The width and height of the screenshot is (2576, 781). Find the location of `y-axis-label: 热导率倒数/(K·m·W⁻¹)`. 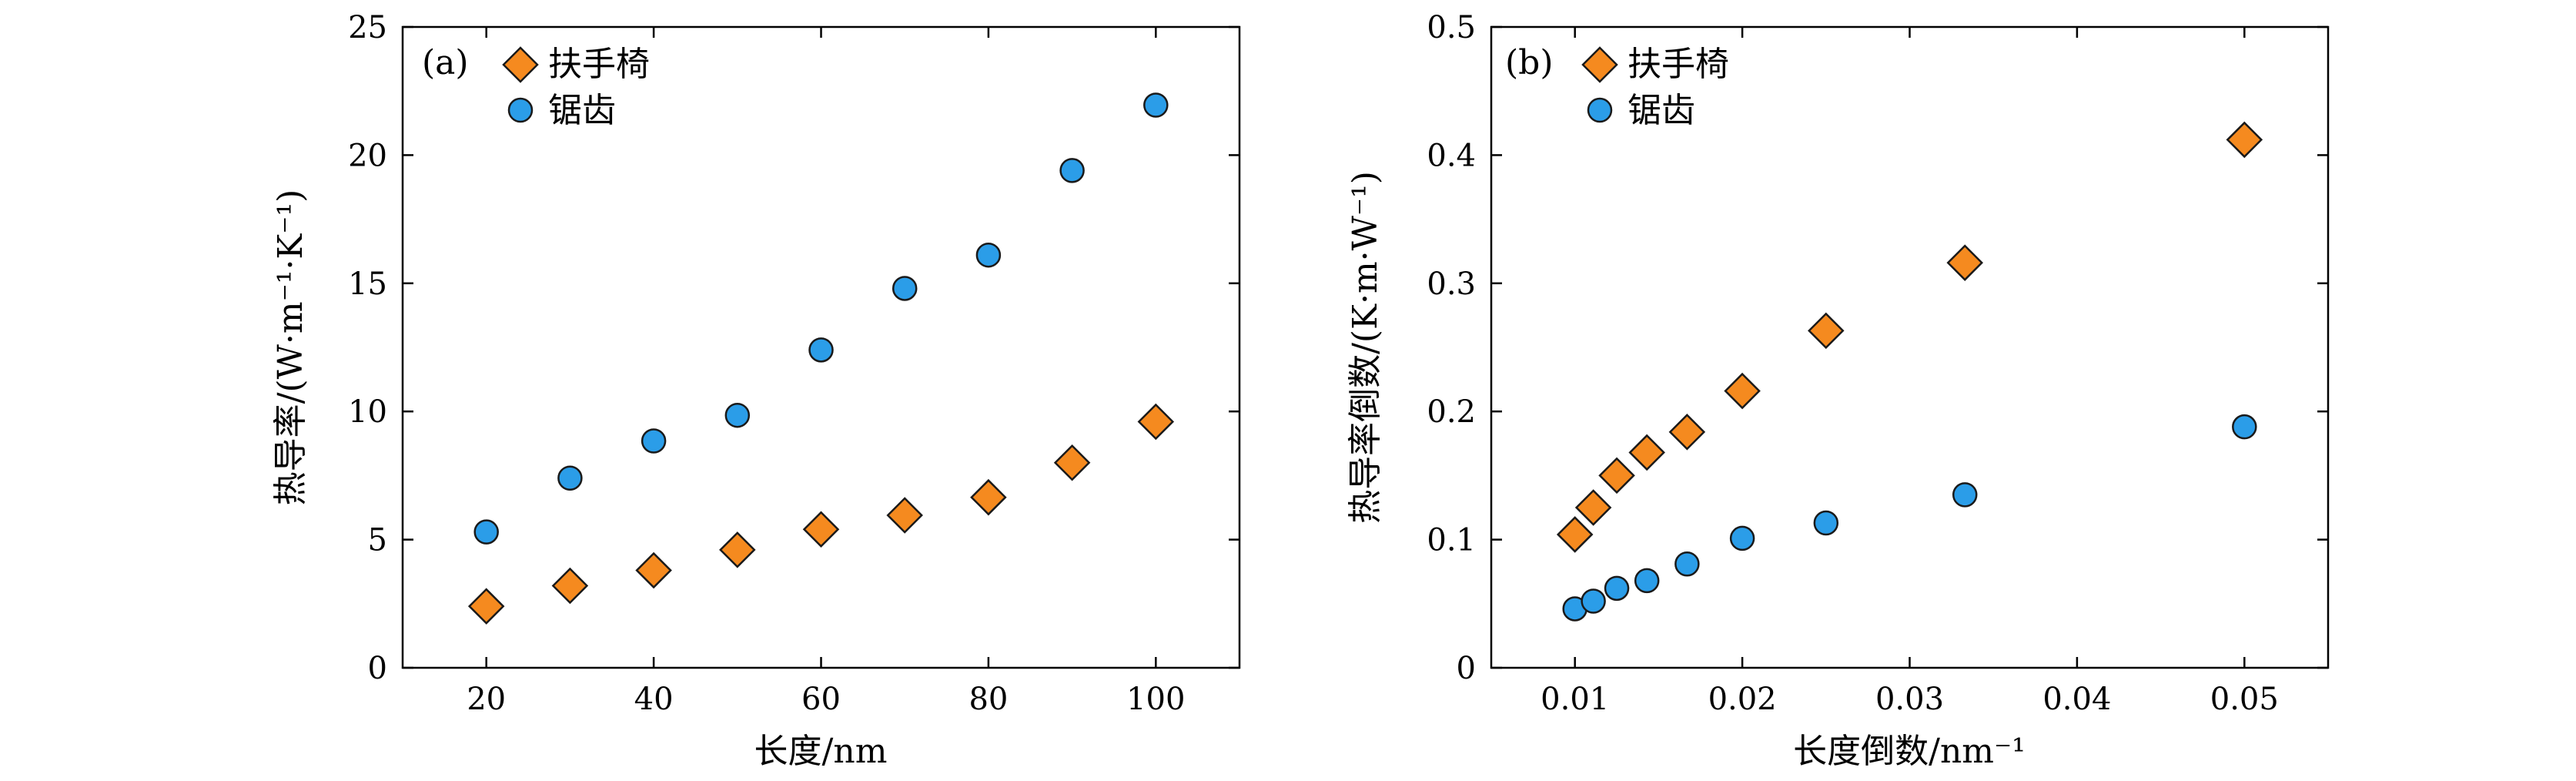

y-axis-label: 热导率倒数/(K·m·W⁻¹) is located at coordinates (1366, 348).